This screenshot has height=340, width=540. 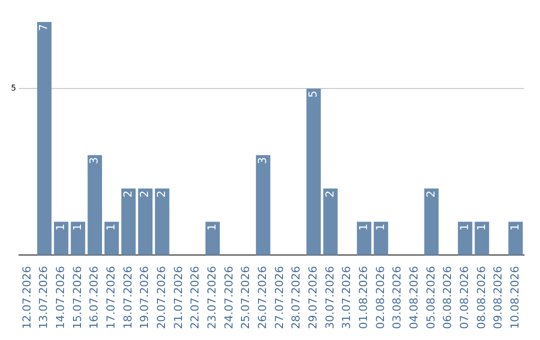 What do you see at coordinates (127, 298) in the screenshot?
I see `x-tick-label: 18.07.2026` at bounding box center [127, 298].